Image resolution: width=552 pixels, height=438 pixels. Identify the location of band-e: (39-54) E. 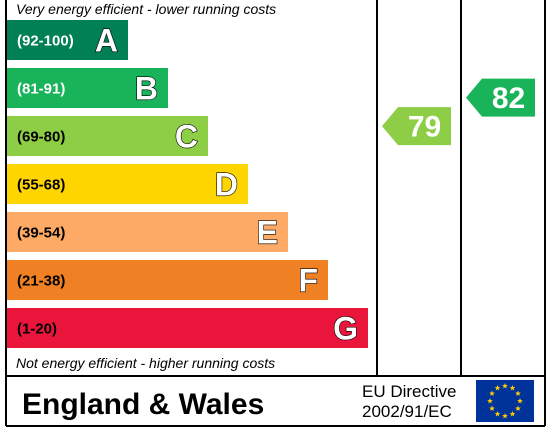
(147, 232).